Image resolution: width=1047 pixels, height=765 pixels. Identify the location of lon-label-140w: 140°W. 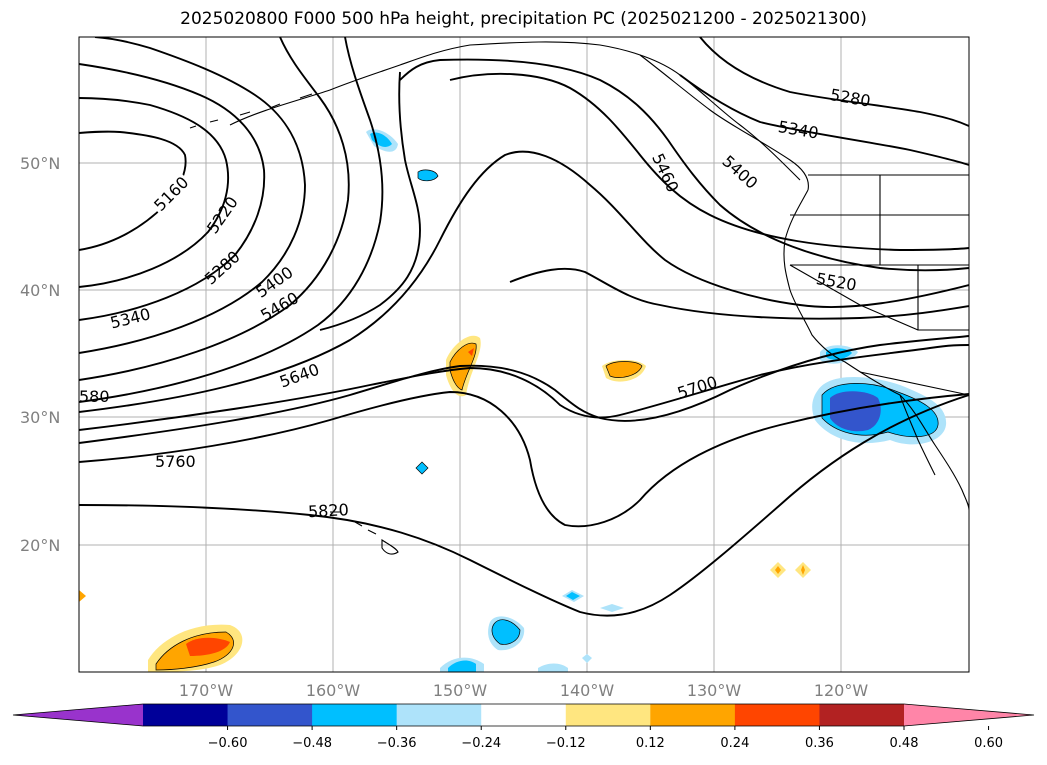
(587, 690).